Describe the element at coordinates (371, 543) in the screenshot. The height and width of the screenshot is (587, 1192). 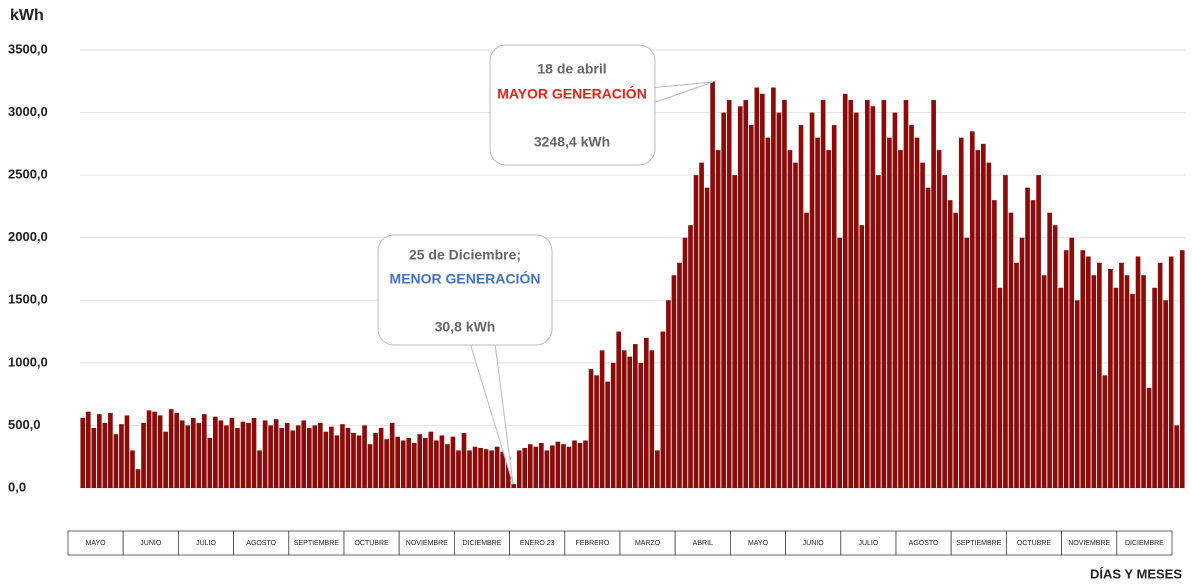
I see `month-label: OCTUBRE` at that location.